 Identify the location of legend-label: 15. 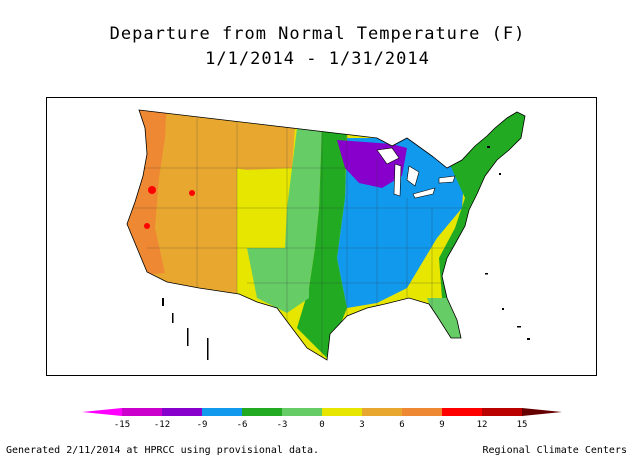
(522, 425).